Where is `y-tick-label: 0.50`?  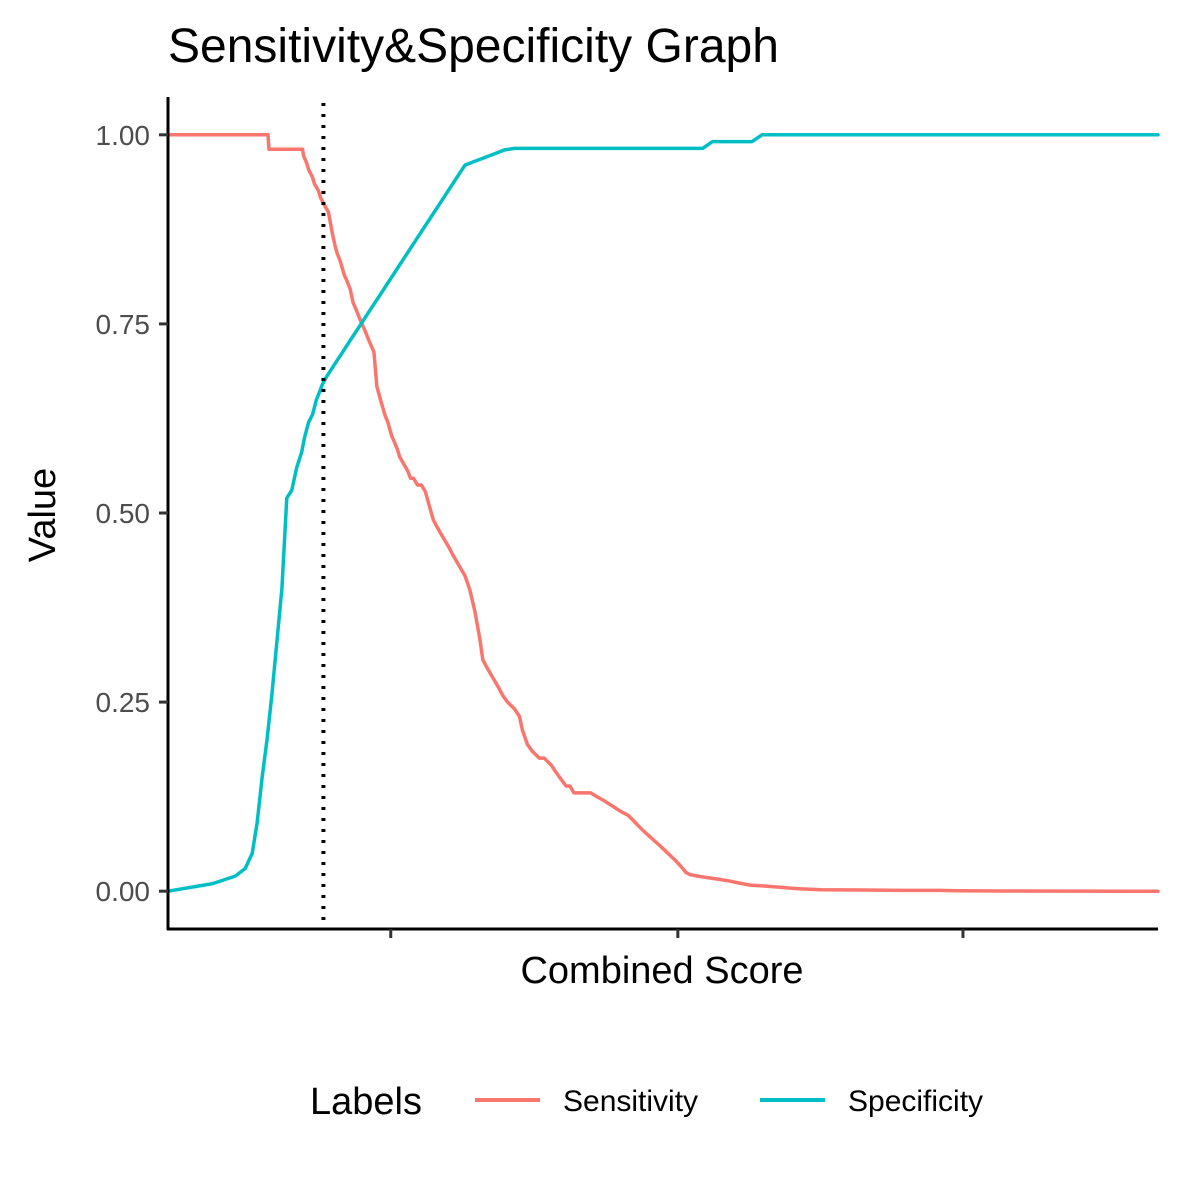 y-tick-label: 0.50 is located at coordinates (123, 513).